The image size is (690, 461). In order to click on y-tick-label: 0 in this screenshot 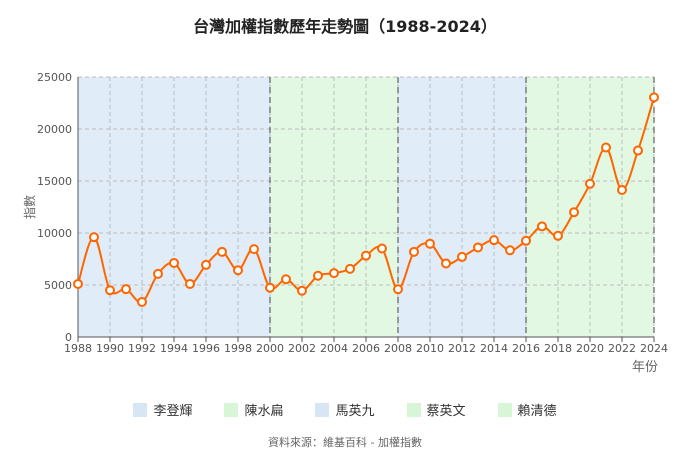, I will do `click(68, 337)`.